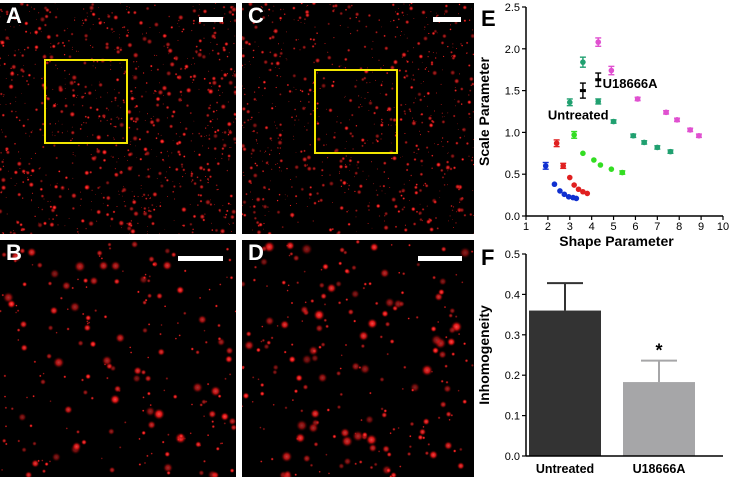  Describe the element at coordinates (565, 469) in the screenshot. I see `category-label: Untreated` at that location.